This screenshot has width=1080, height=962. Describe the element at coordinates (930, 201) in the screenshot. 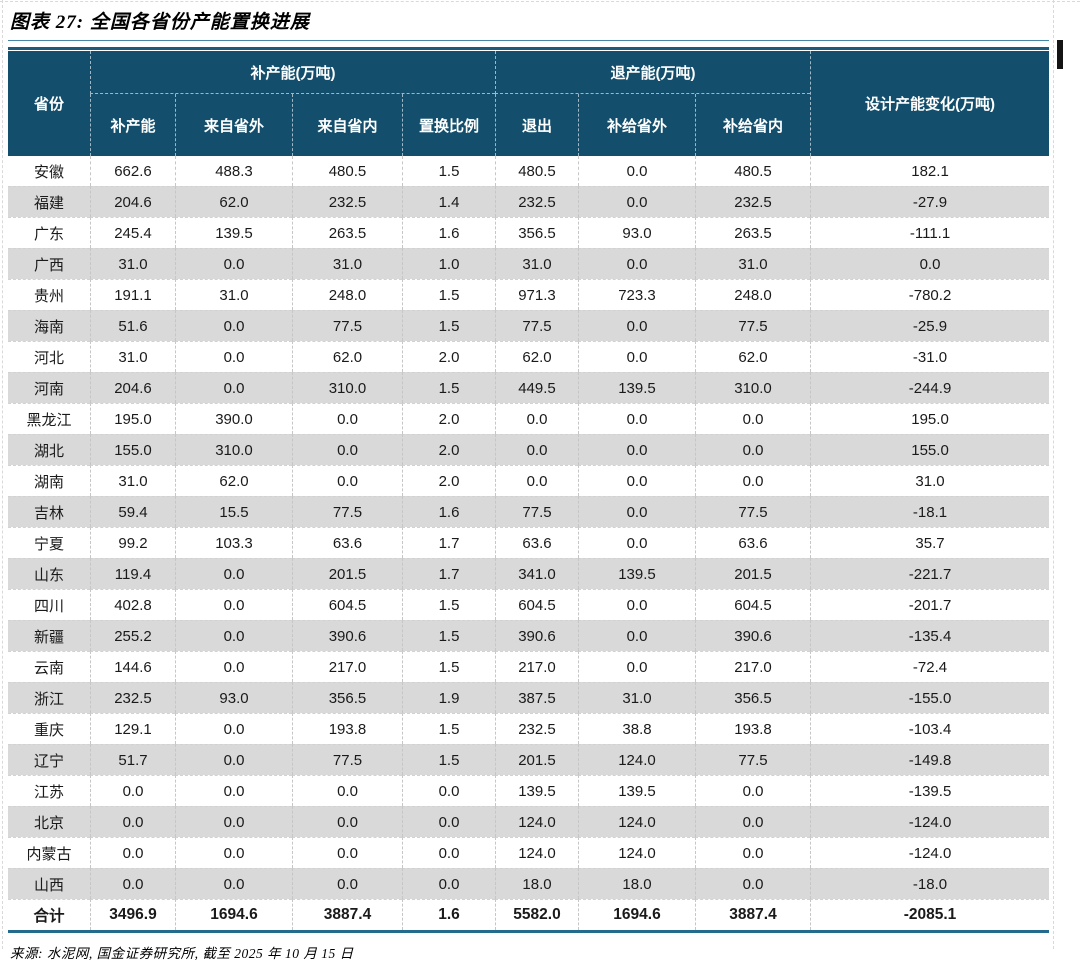

I see `cell-value: -27.9` at that location.